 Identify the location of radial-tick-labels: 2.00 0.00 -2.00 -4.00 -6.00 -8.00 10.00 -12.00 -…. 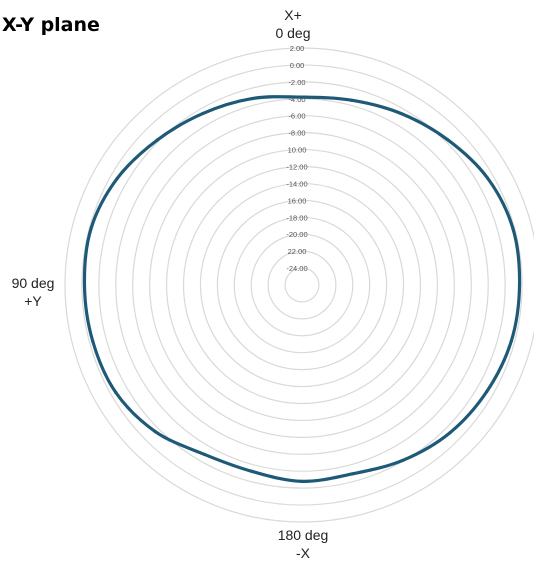
(296, 158).